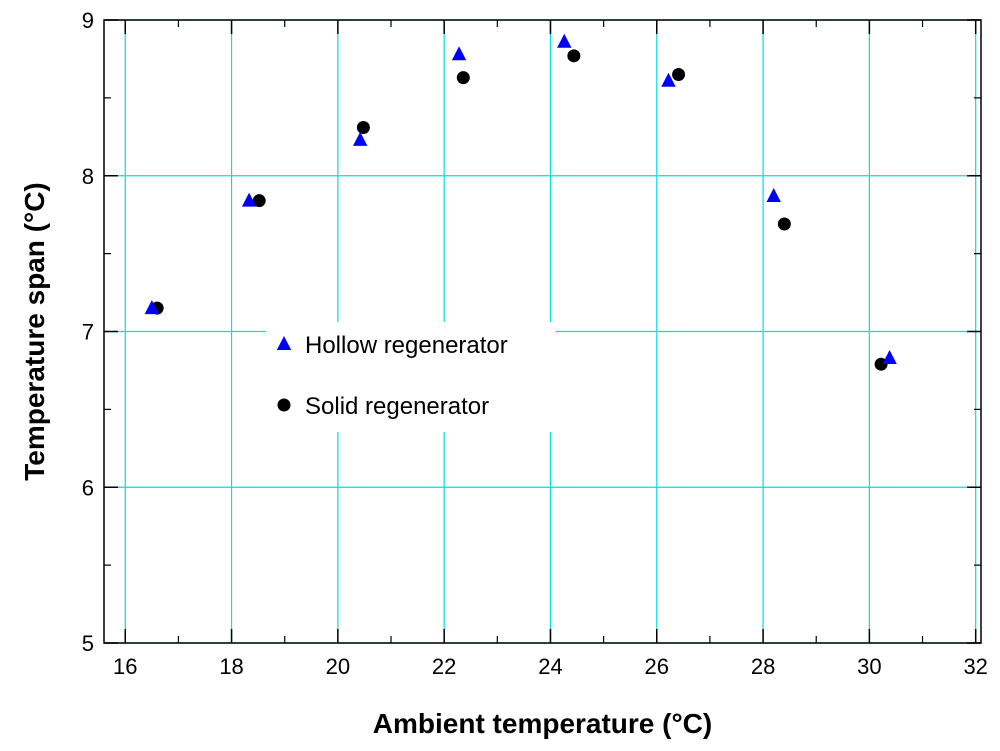 The height and width of the screenshot is (751, 1000). Describe the element at coordinates (88, 487) in the screenshot. I see `y-tick-label: 6` at that location.